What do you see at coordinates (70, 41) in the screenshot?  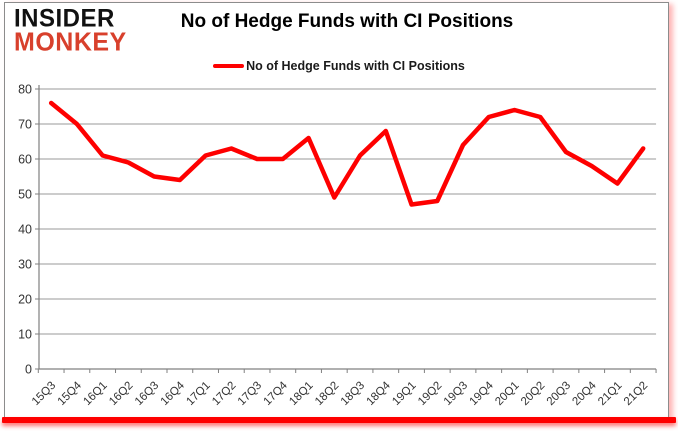 I see `logo-line-monkey: MONKEY` at bounding box center [70, 41].